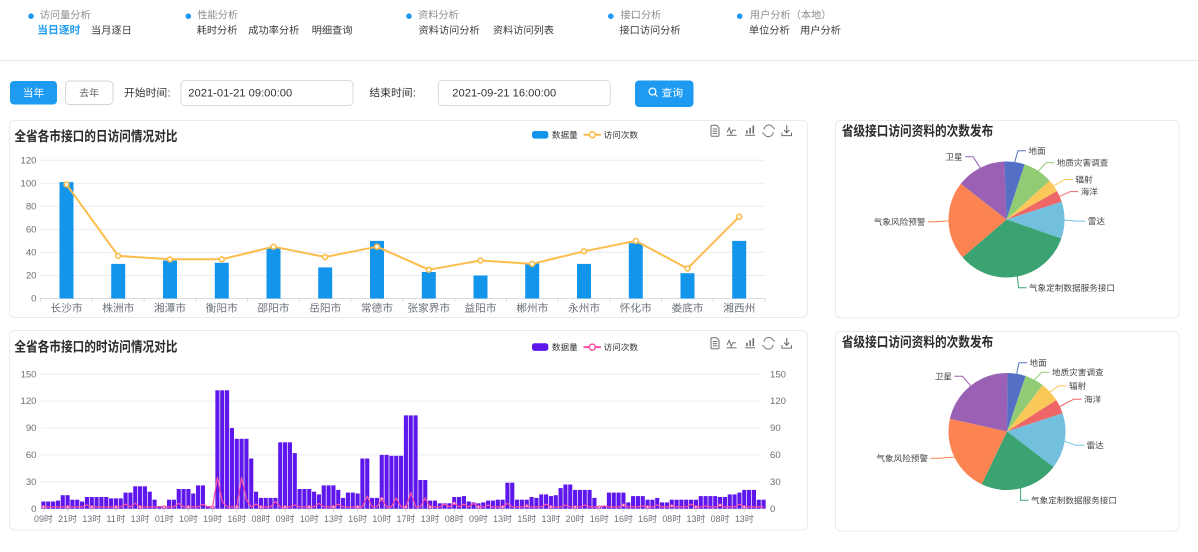 The image size is (1198, 552). What do you see at coordinates (111, 519) in the screenshot?
I see `svg-text: 11` at bounding box center [111, 519].